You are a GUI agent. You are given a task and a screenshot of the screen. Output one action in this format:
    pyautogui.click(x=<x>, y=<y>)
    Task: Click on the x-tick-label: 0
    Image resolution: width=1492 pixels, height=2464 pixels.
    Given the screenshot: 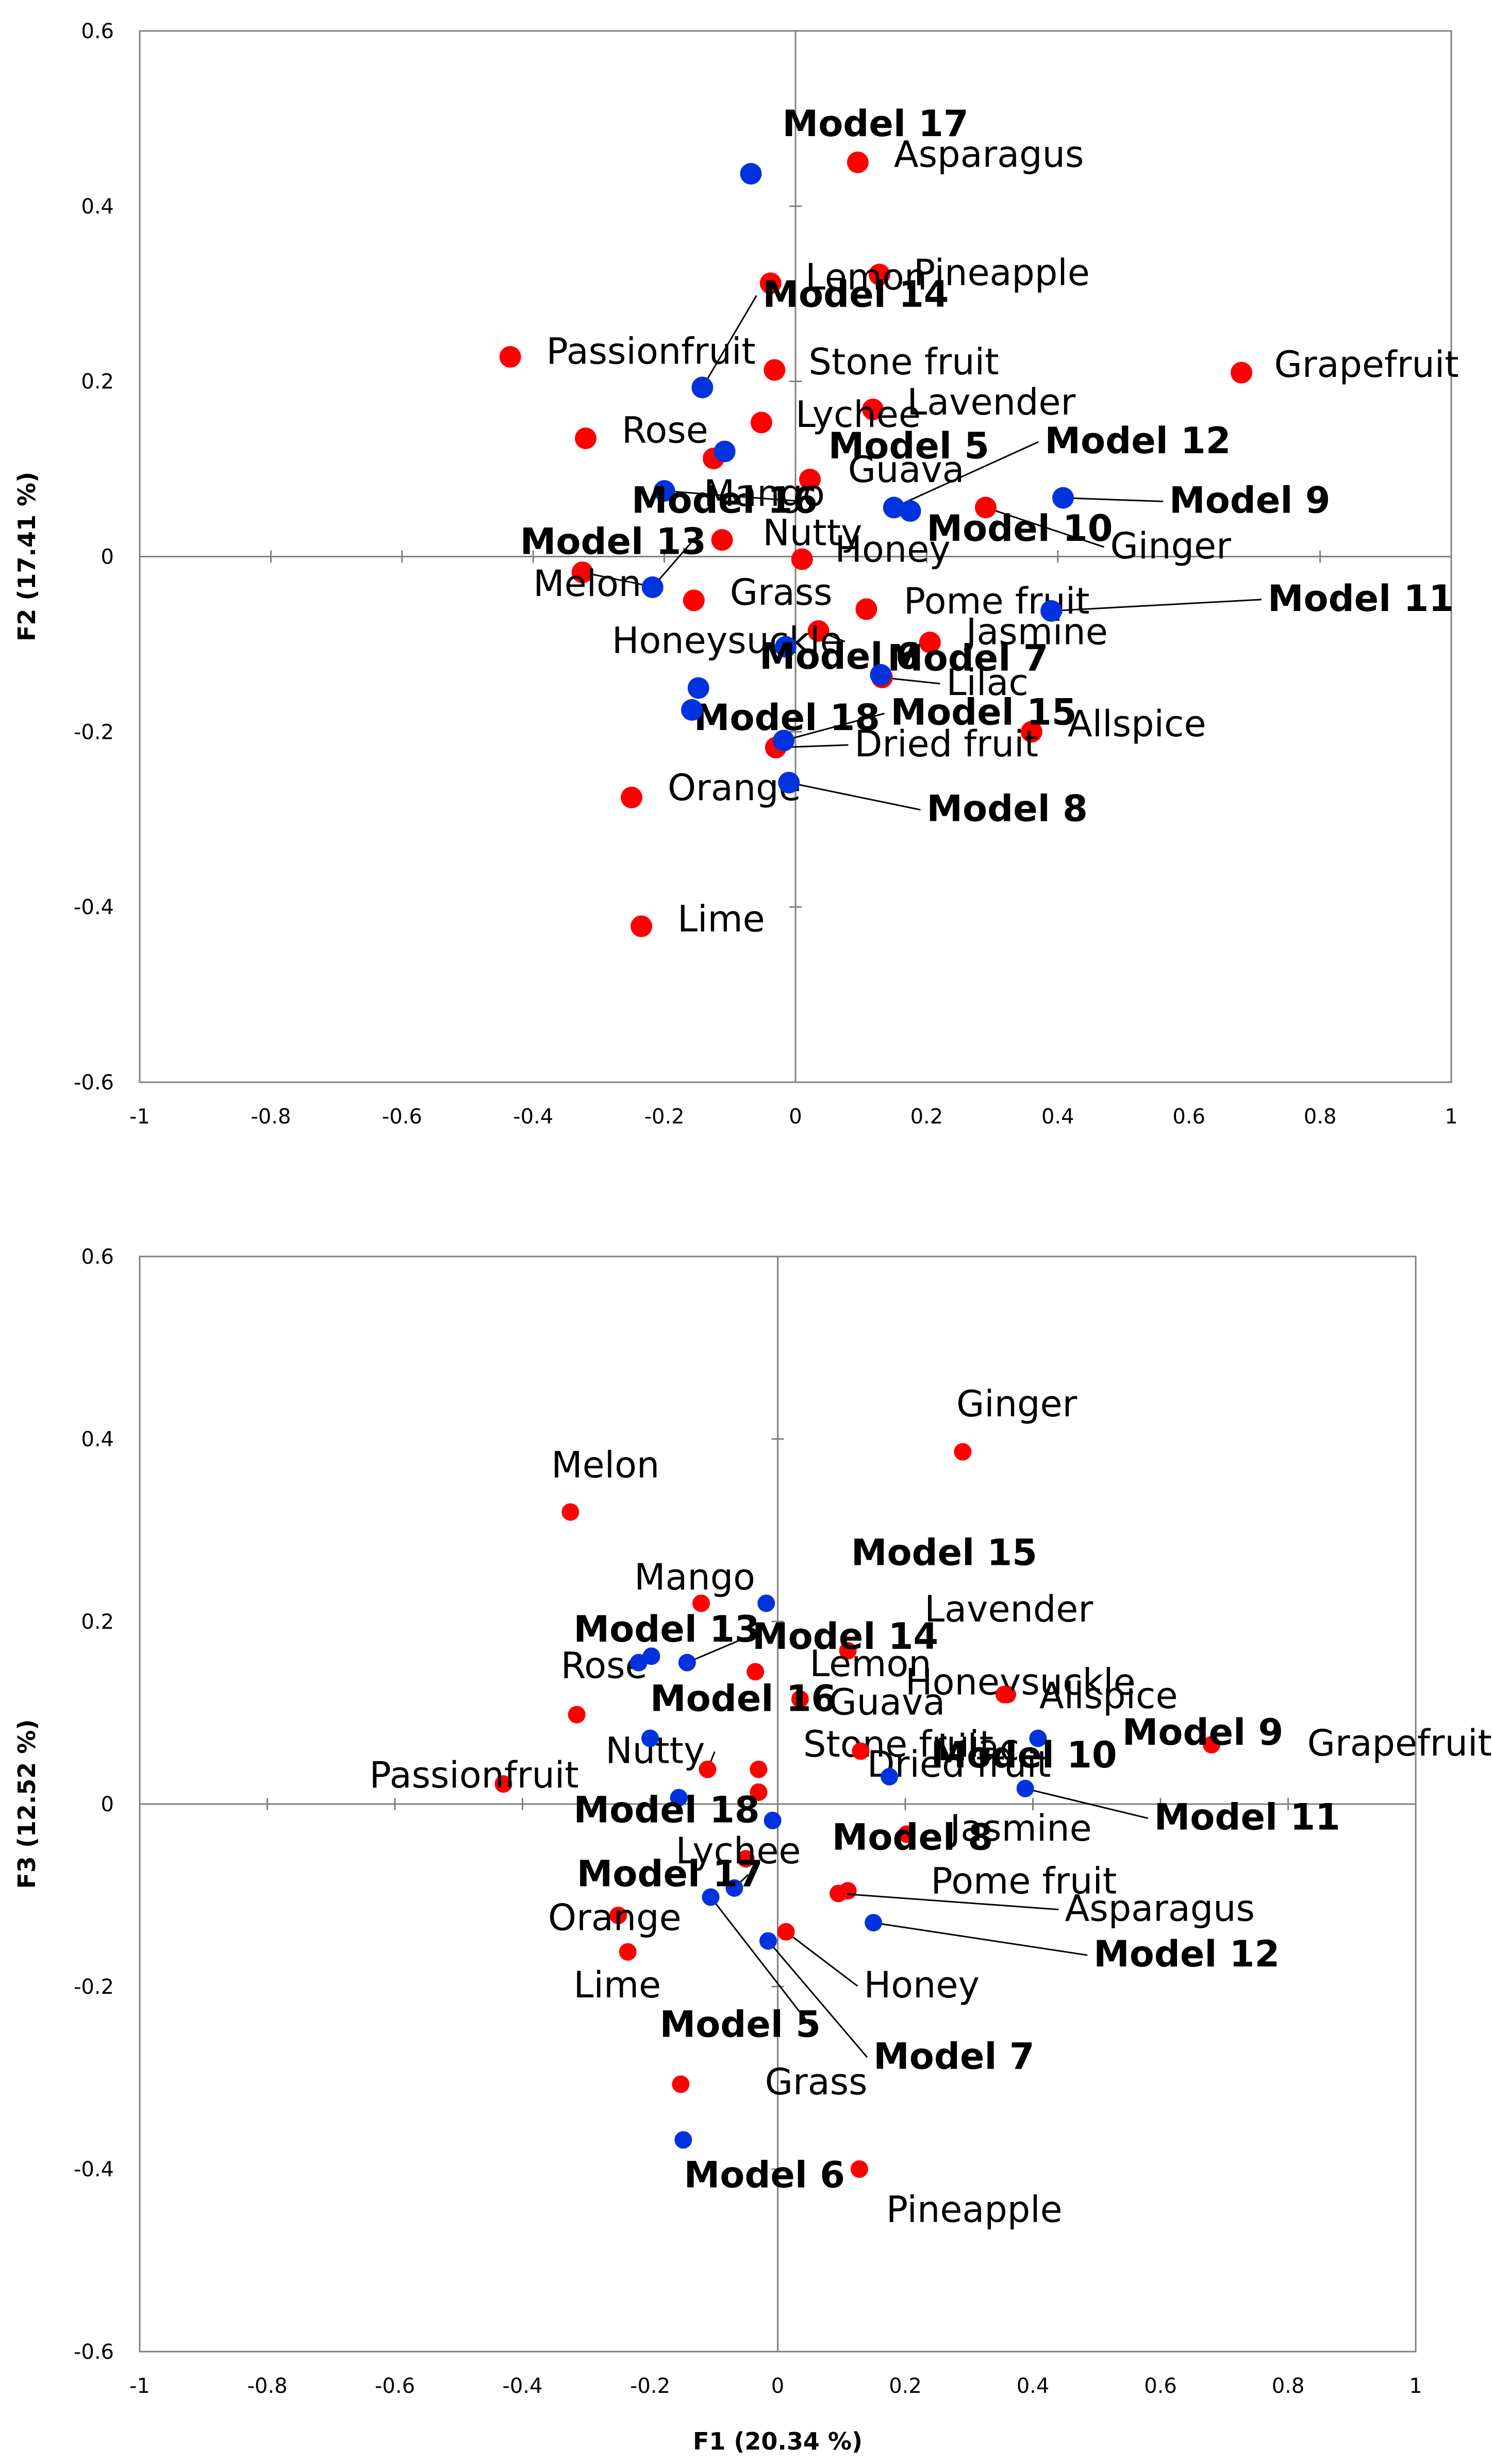 What is the action you would take?
    pyautogui.click(x=778, y=2386)
    